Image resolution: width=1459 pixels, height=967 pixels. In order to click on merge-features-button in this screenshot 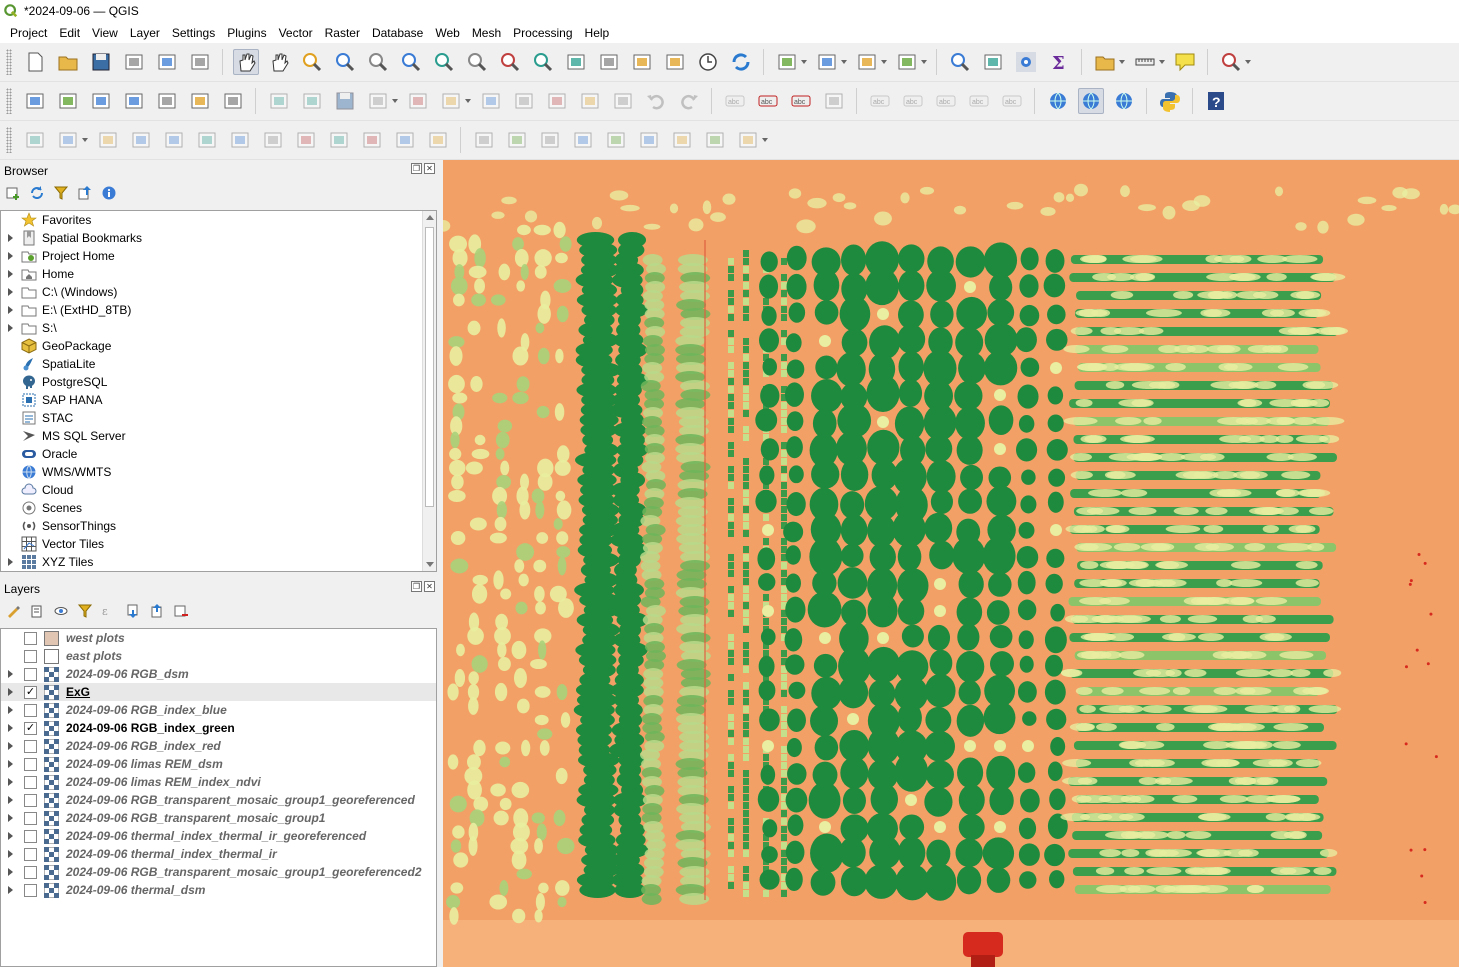, I will do `click(372, 140)`.